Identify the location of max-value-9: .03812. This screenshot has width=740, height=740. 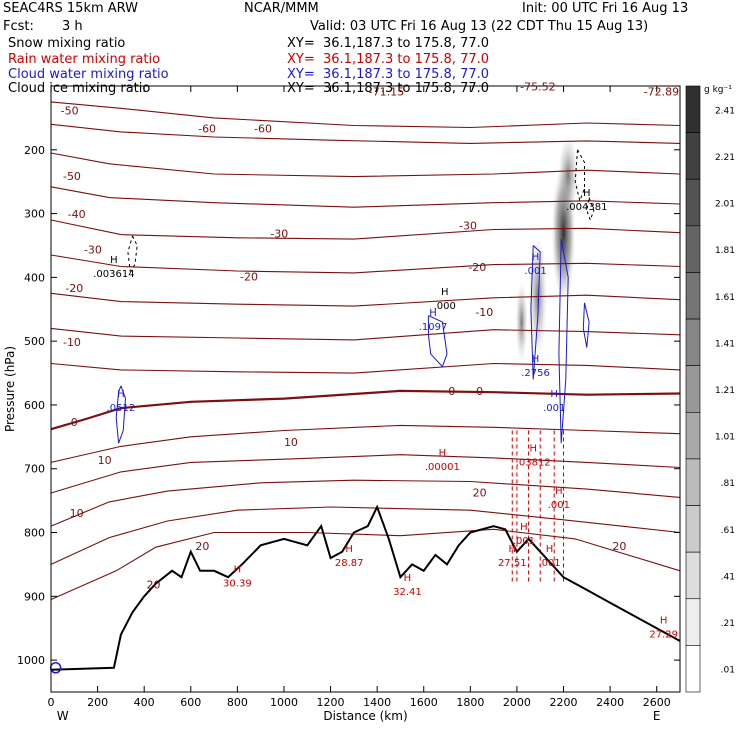
(533, 462).